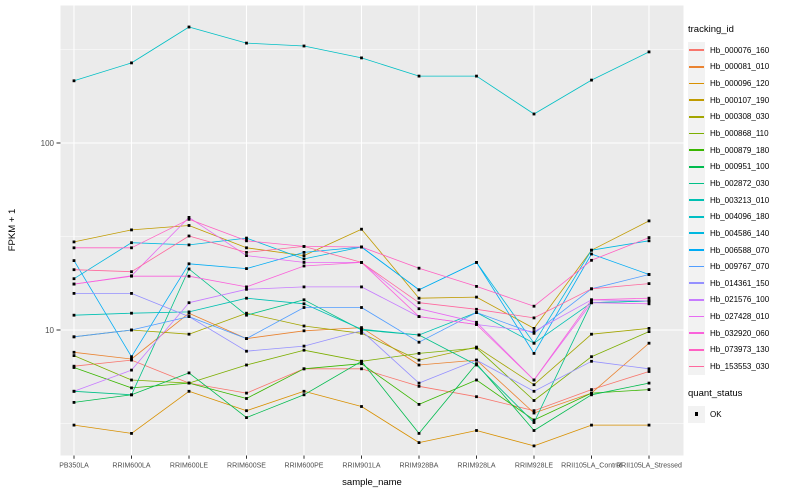  I want to click on x-tick-label: RRIM901LA, so click(361, 466).